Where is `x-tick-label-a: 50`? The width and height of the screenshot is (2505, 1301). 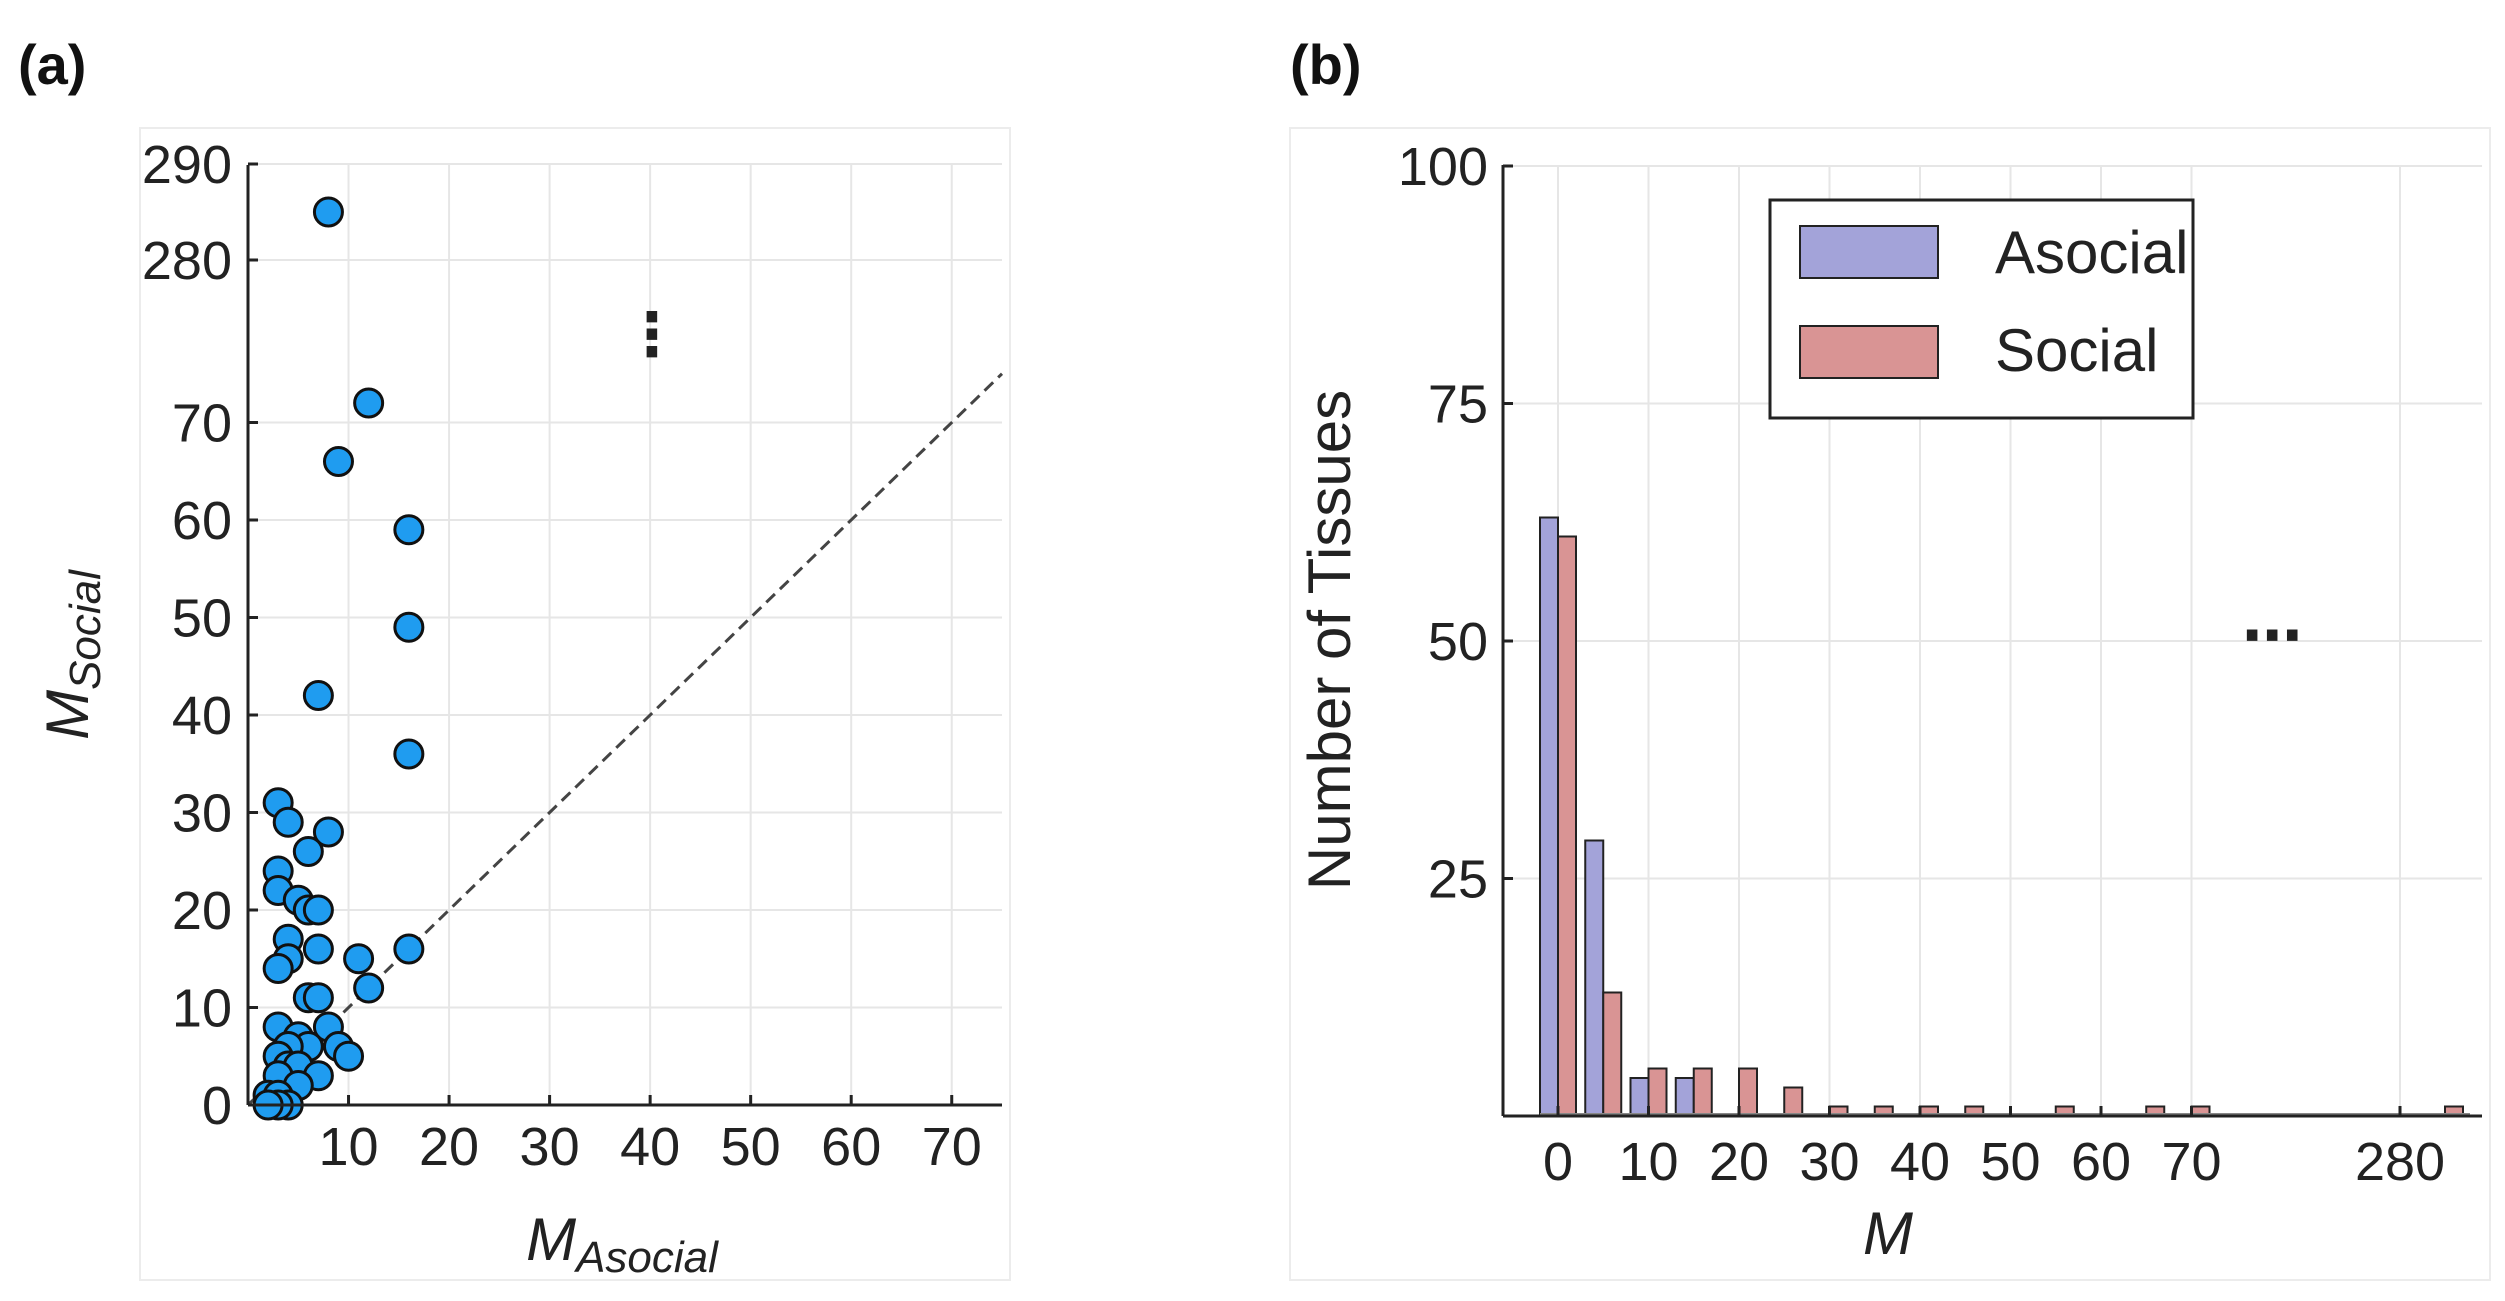
x-tick-label-a: 50 is located at coordinates (751, 1147).